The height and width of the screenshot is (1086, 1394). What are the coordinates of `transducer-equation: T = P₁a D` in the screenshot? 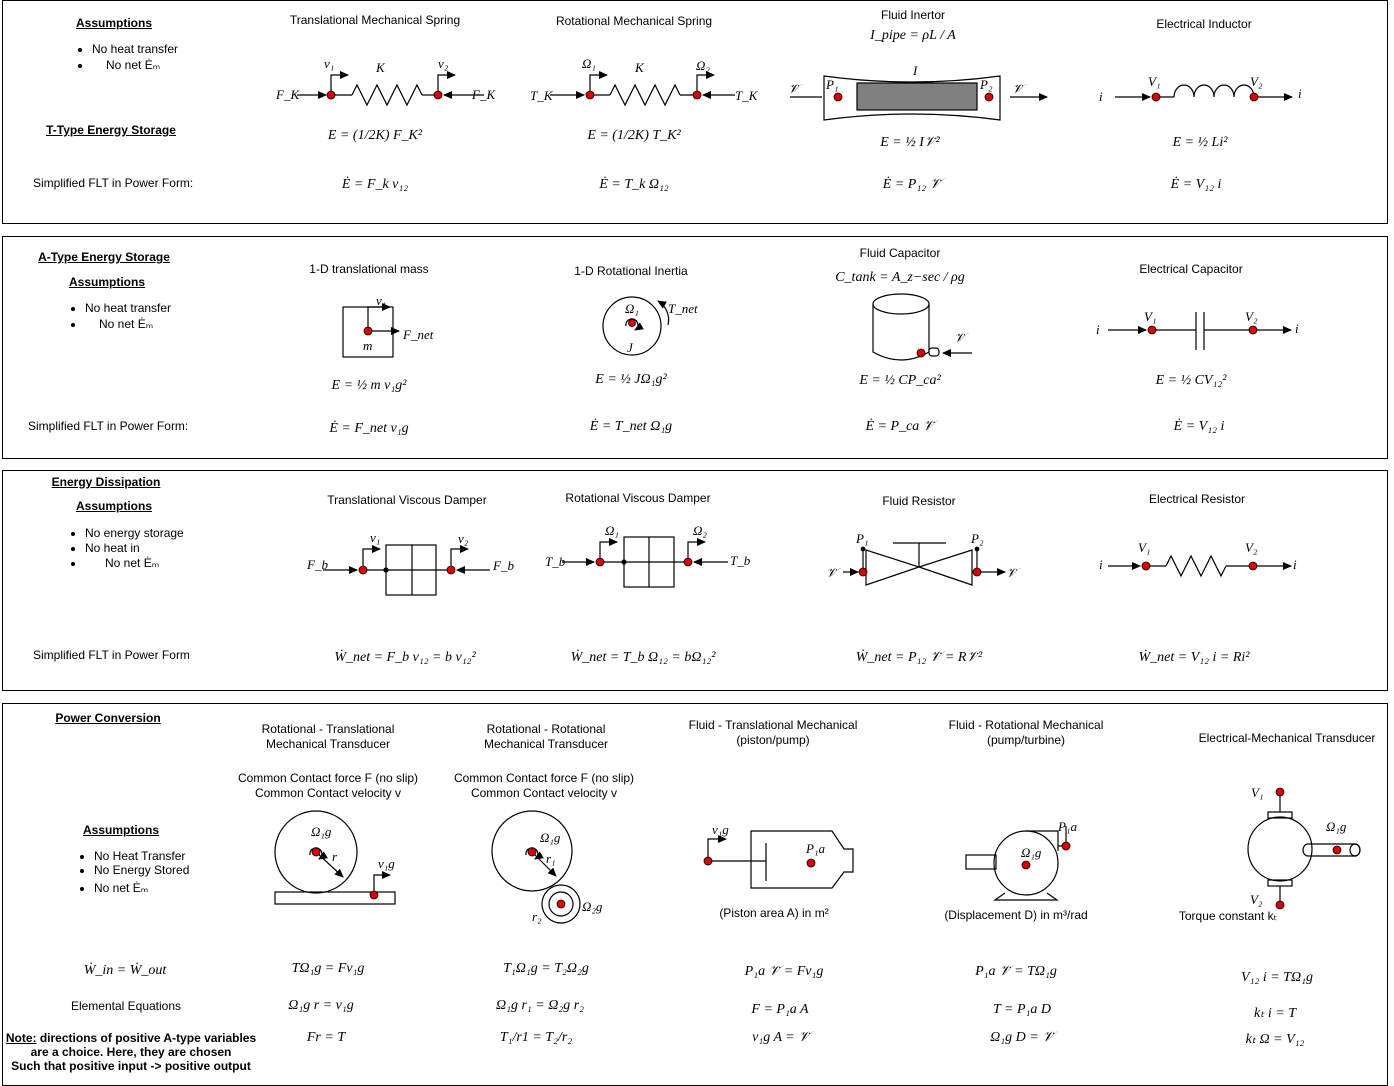 It's located at (1022, 1009).